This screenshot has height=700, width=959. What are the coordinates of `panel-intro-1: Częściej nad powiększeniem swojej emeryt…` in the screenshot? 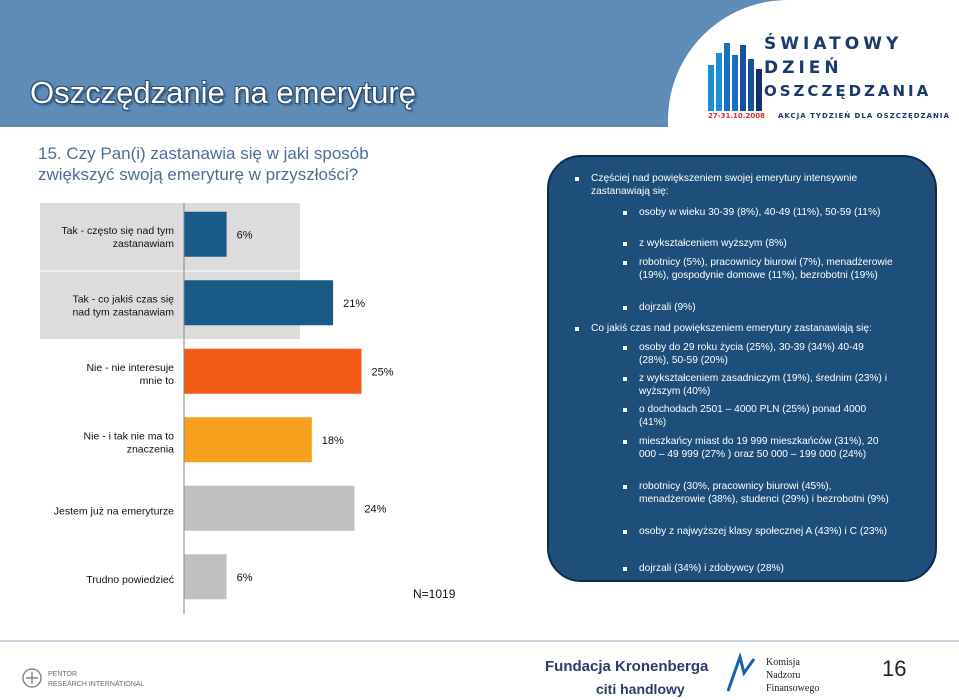 It's located at (724, 185).